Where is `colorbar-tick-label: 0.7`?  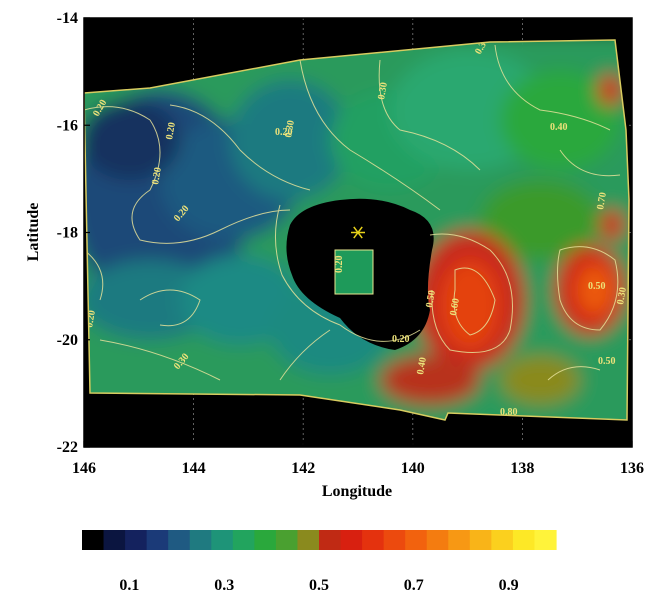 colorbar-tick-label: 0.7 is located at coordinates (414, 584).